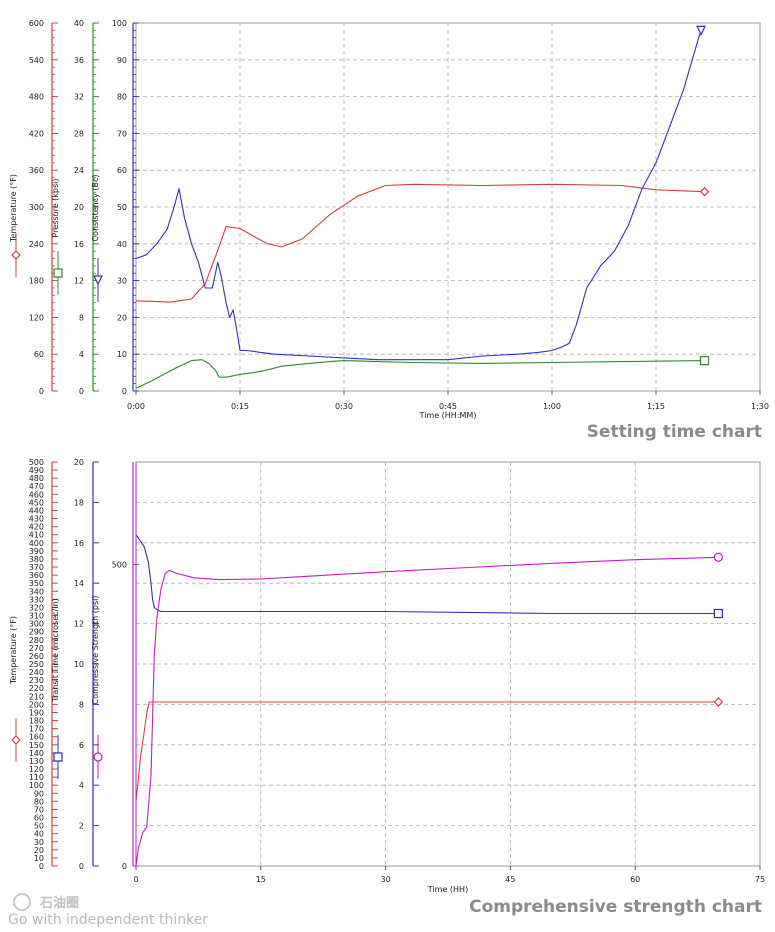 The width and height of the screenshot is (775, 932). What do you see at coordinates (115, 666) in the screenshot?
I see `y-axis-comp: 0 500 Compressive Strength (psi)` at bounding box center [115, 666].